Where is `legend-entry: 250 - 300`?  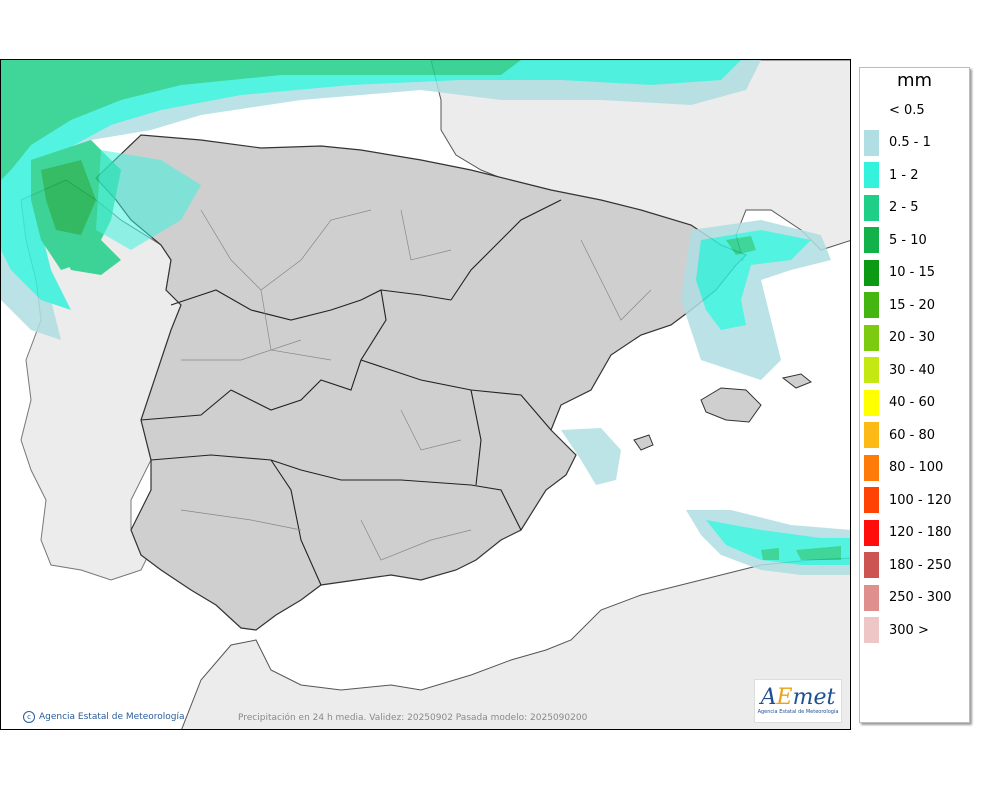
legend-entry: 250 - 300 is located at coordinates (908, 597).